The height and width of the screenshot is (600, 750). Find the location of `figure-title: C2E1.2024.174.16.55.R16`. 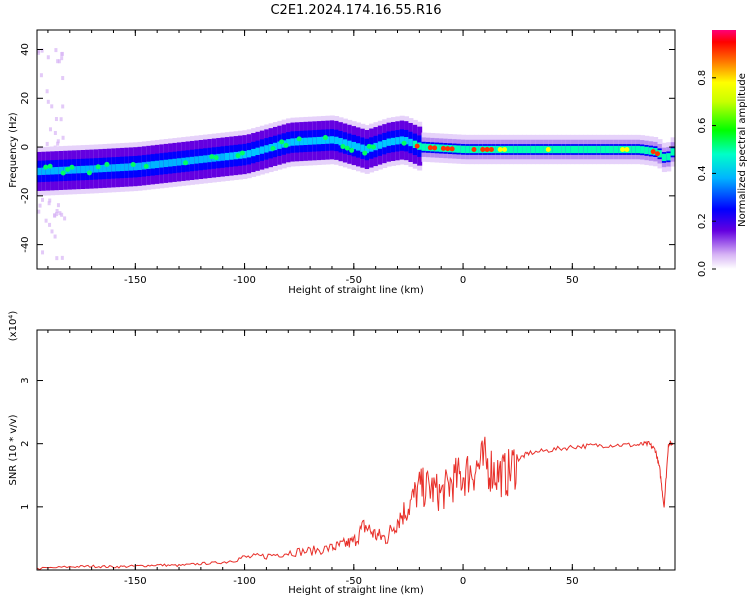

figure-title: C2E1.2024.174.16.55.R16 is located at coordinates (355, 10).